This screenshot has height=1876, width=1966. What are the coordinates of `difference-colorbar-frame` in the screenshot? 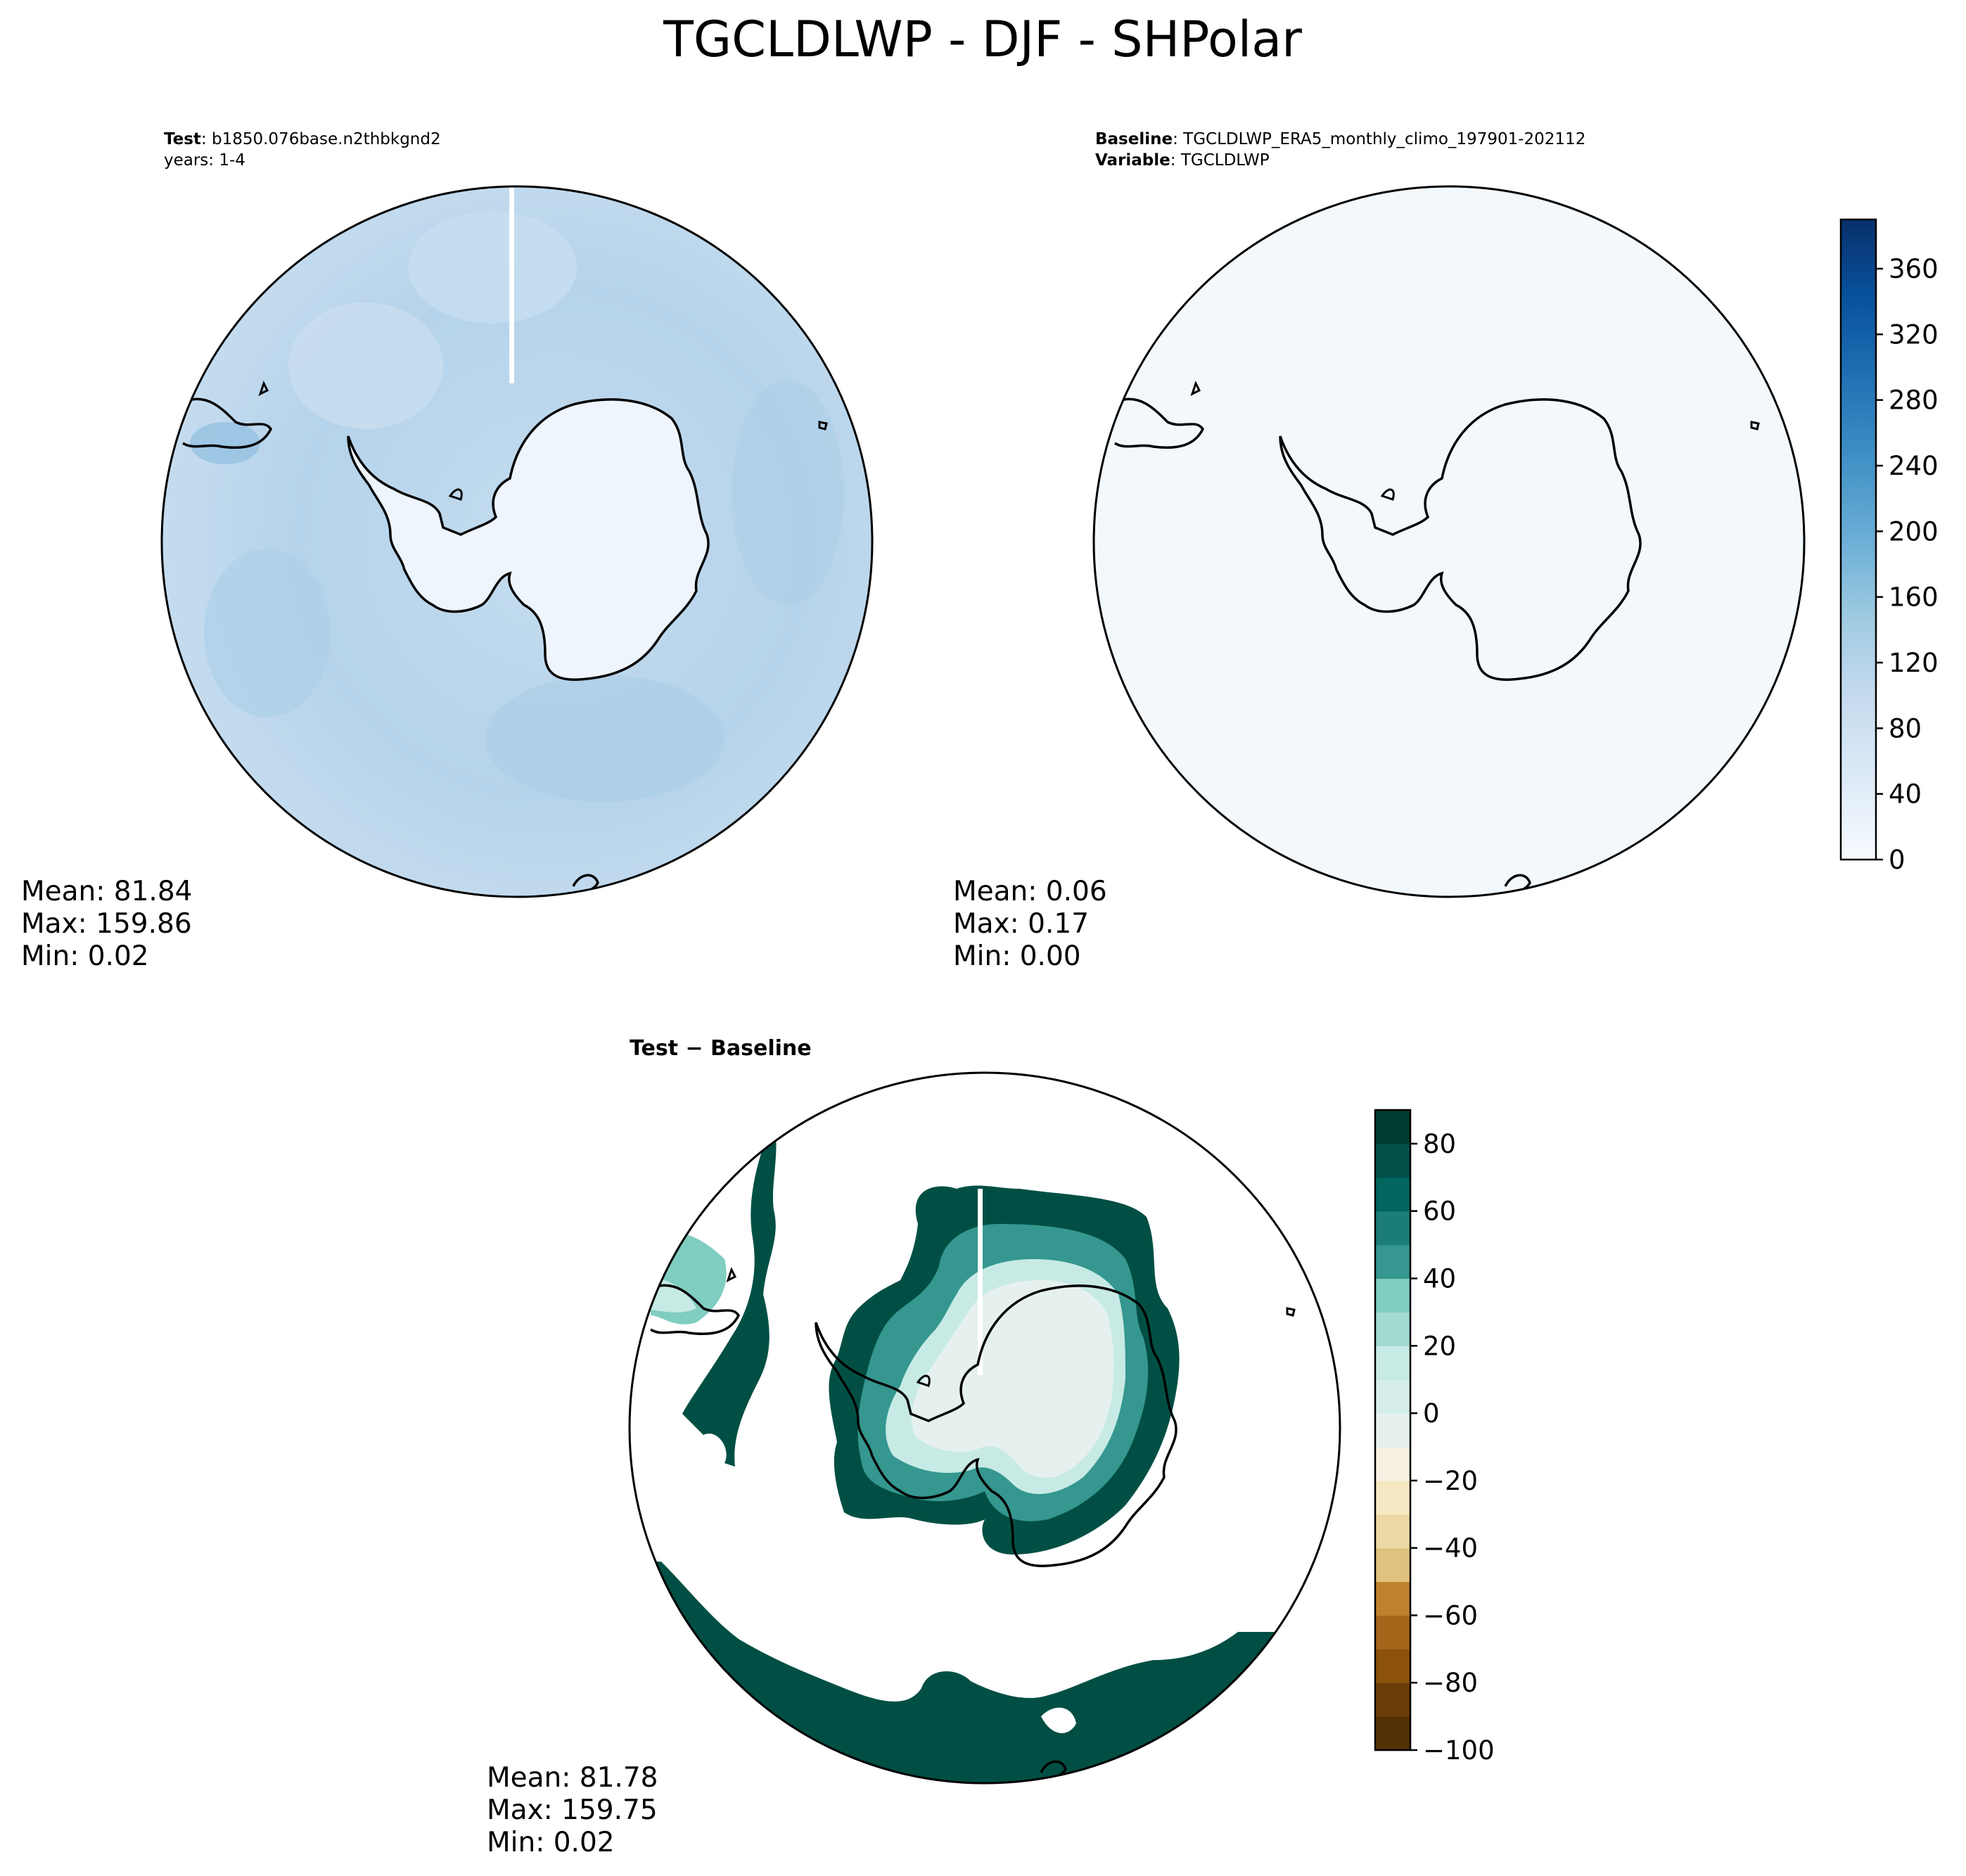 It's located at (1393, 1430).